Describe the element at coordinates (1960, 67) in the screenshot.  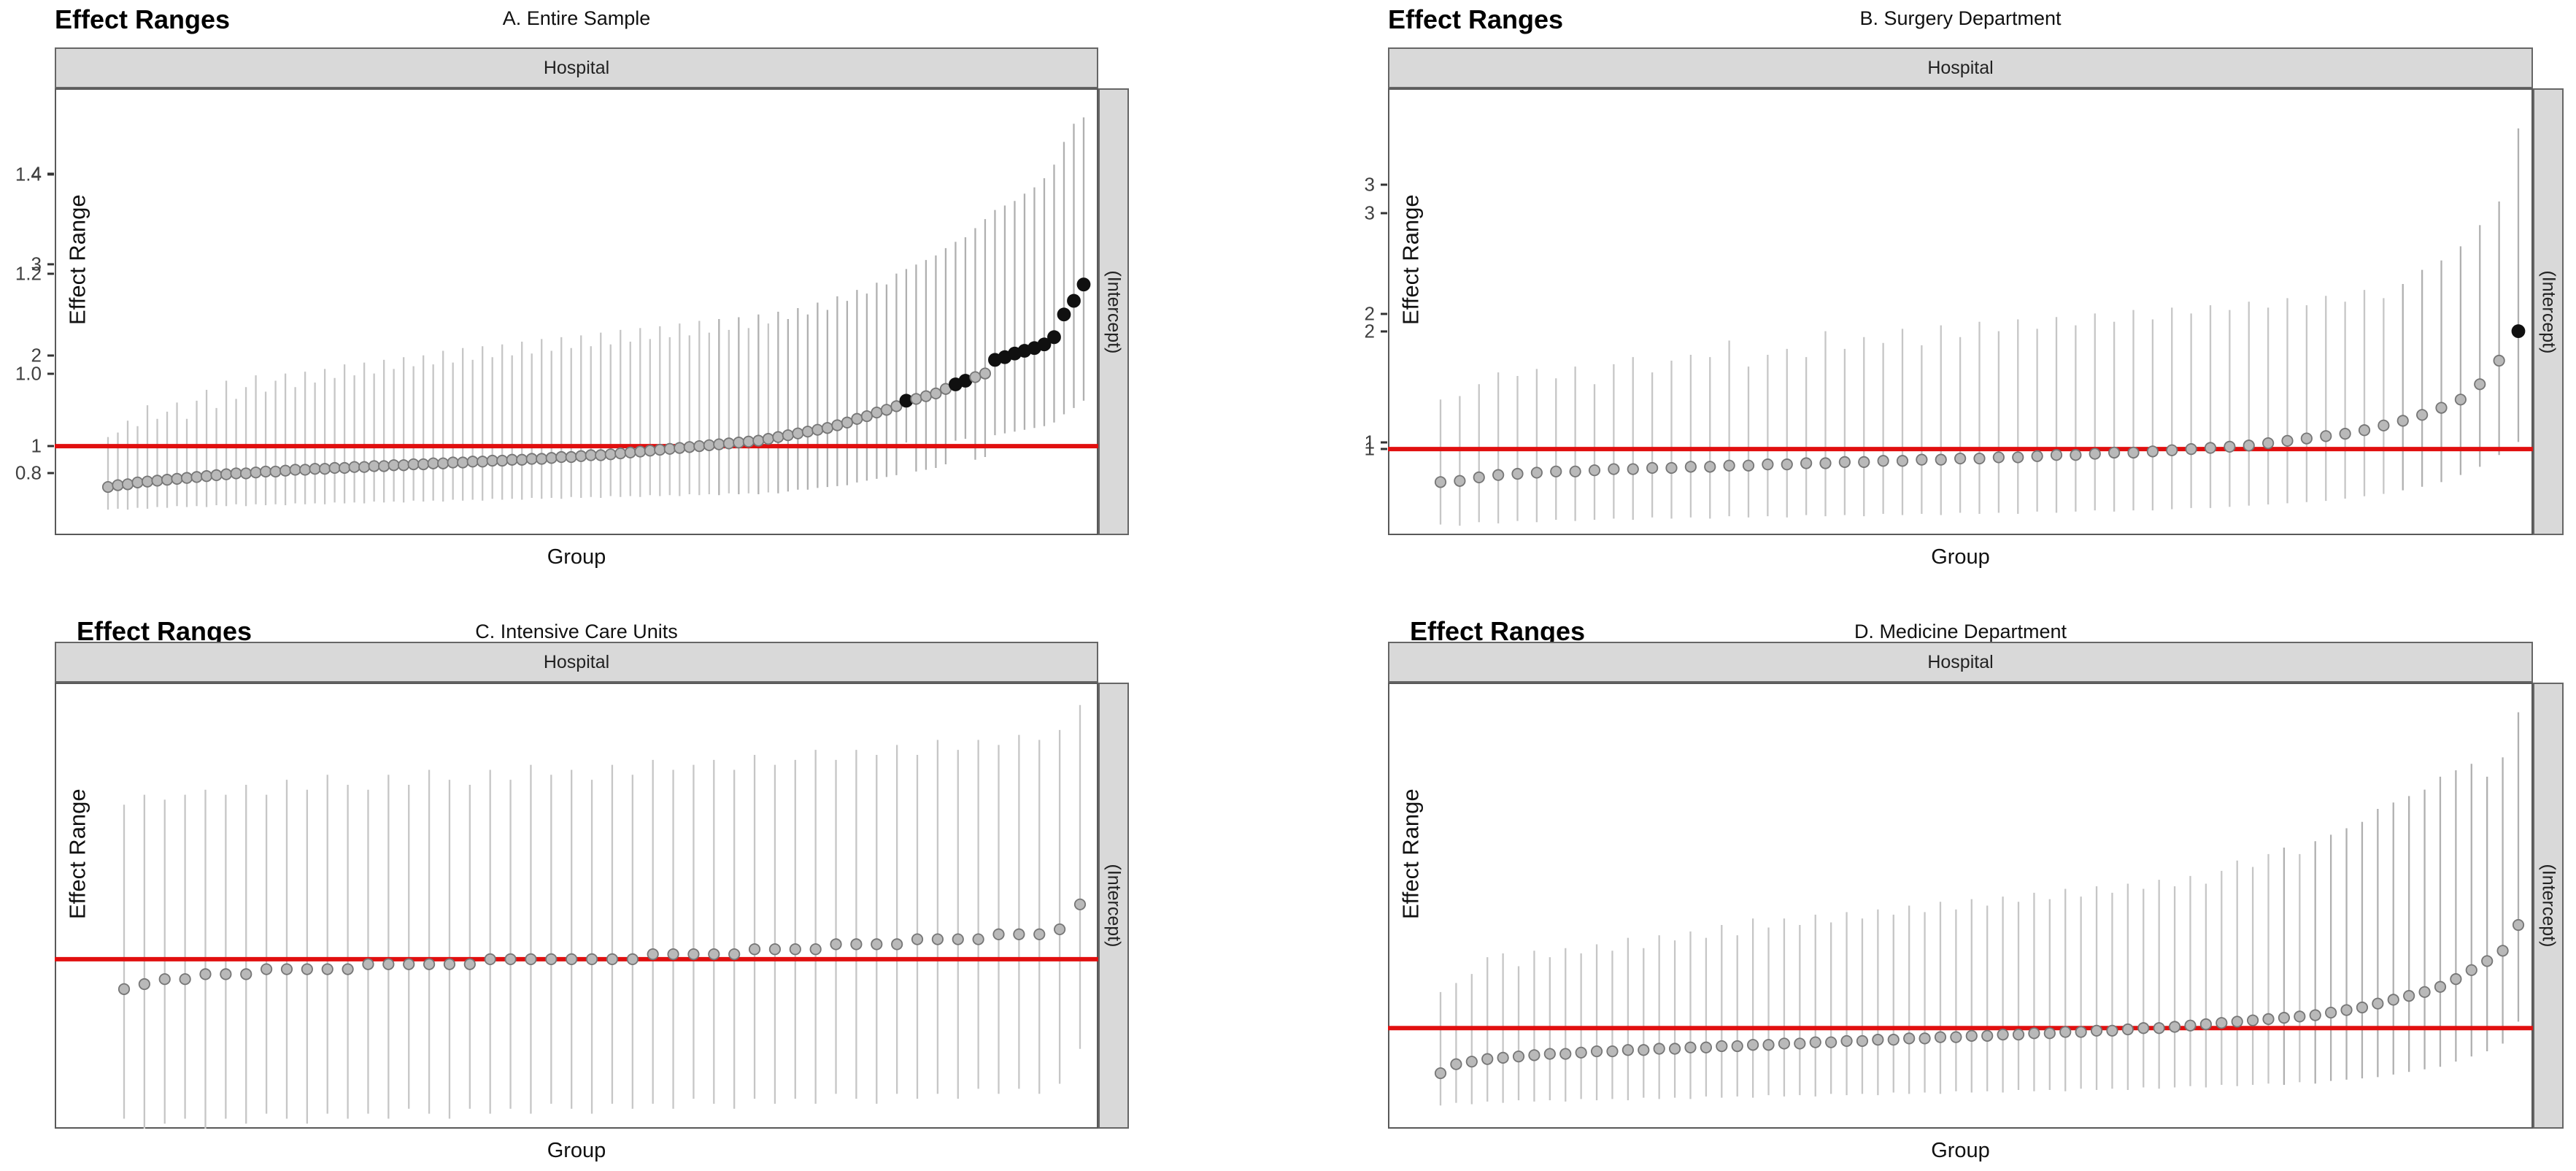
I see `facet-strip-top: Hospital` at that location.